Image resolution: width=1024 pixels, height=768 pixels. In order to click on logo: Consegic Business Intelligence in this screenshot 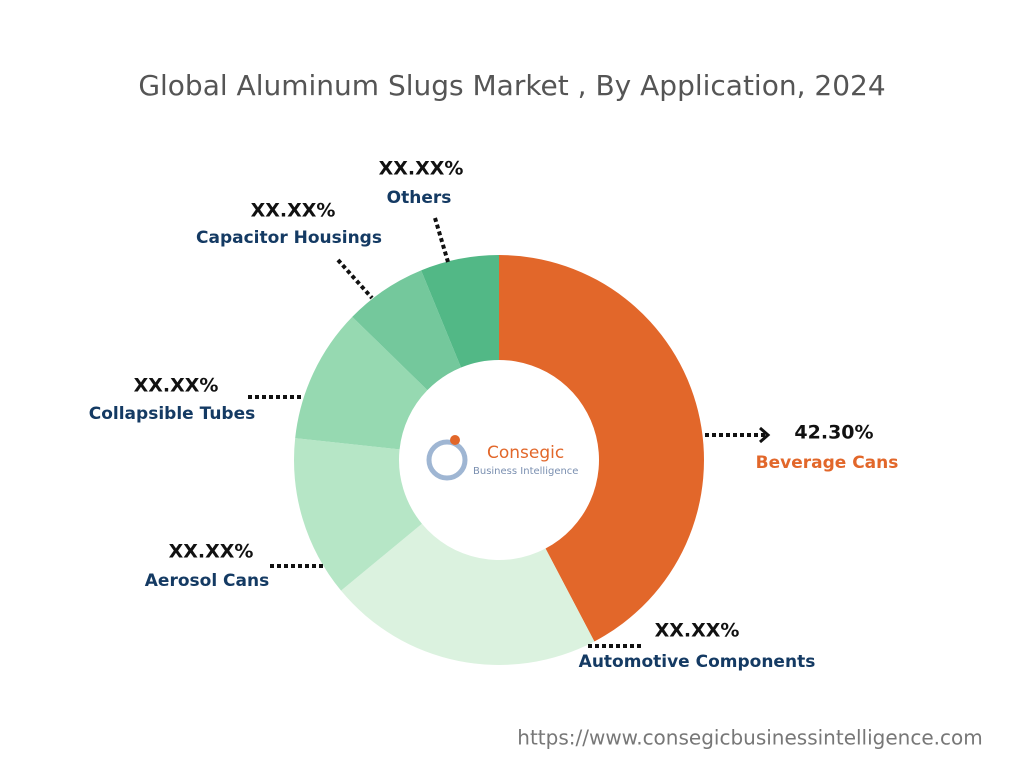, I will do `click(502, 458)`.